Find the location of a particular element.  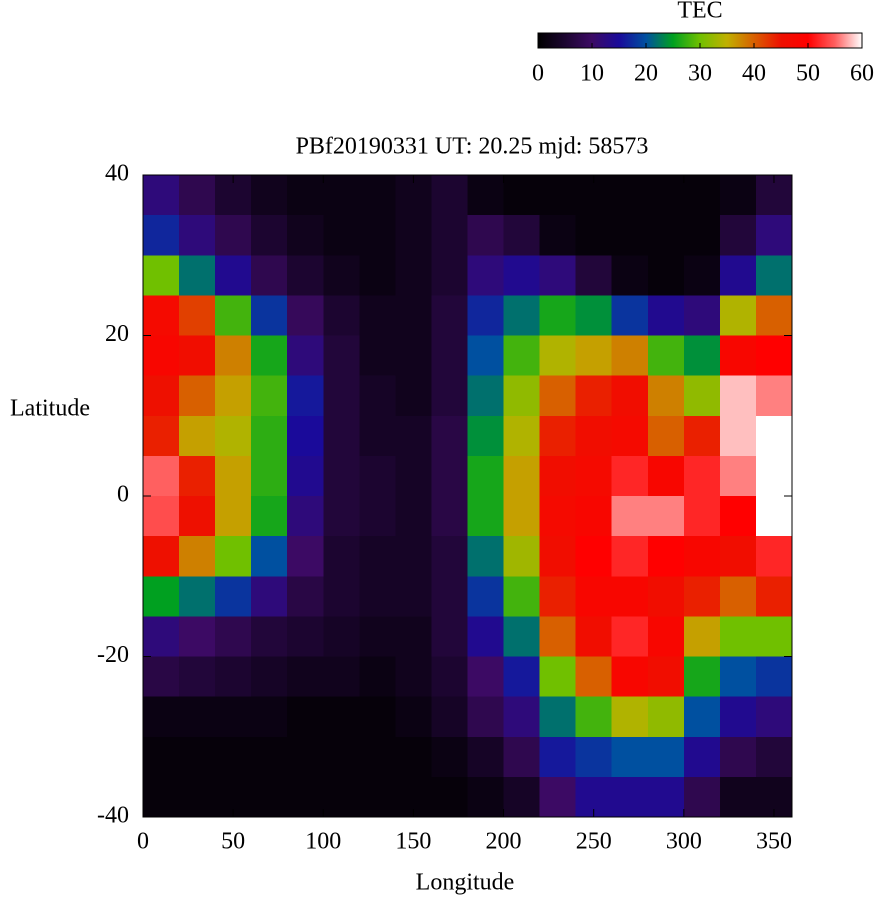

y-tick-label: -20 is located at coordinates (113, 655).